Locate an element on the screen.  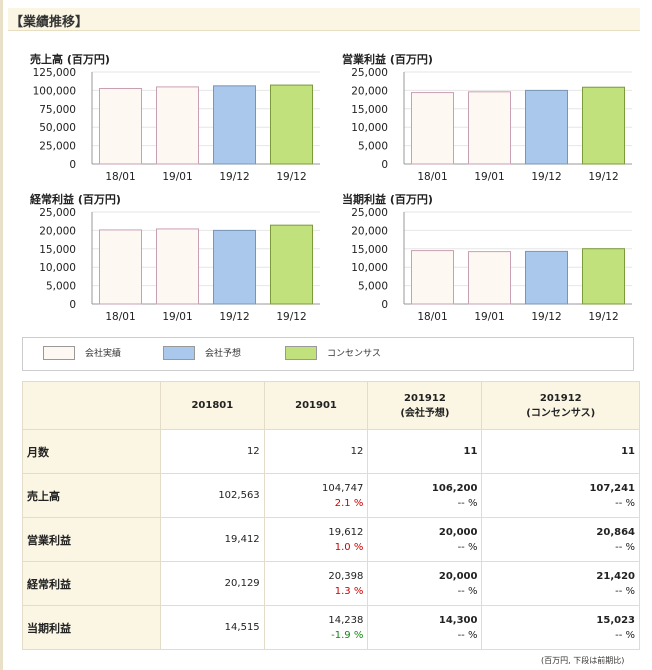
table-cell: 107,241 -- % is located at coordinates (560, 495).